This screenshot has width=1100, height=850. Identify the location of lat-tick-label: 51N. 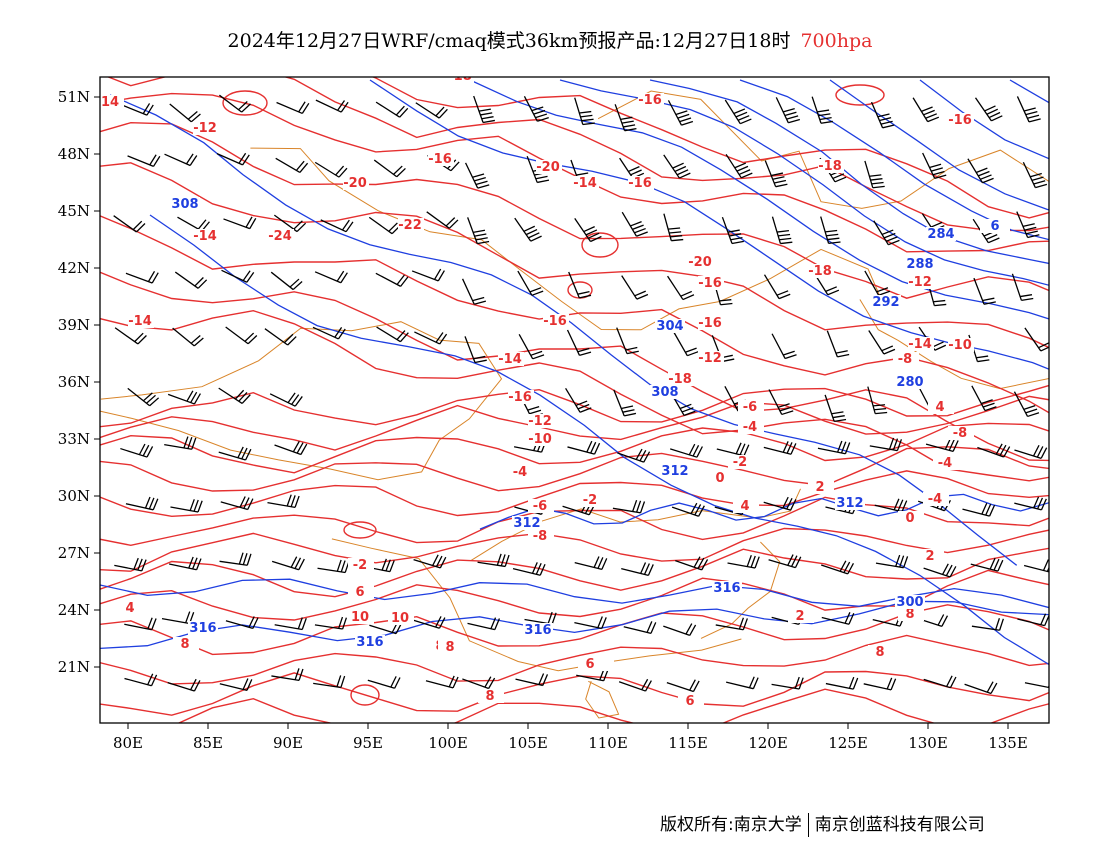
(74, 97).